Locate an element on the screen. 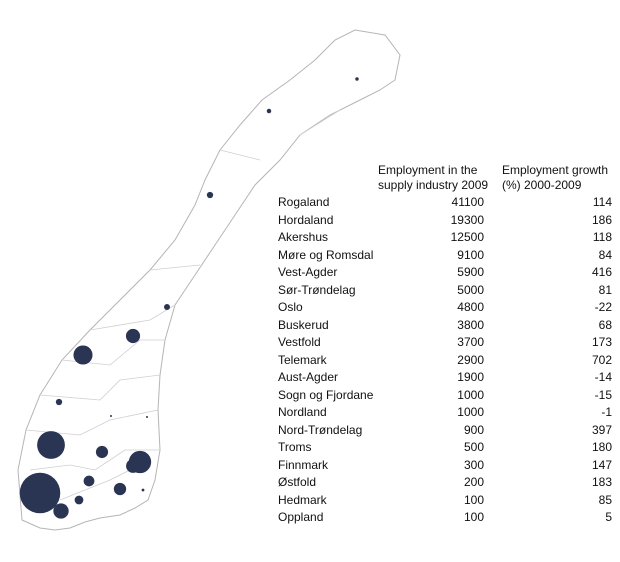 The image size is (620, 562). column-header: Employment growth (%) 2000-2009 is located at coordinates (555, 177).